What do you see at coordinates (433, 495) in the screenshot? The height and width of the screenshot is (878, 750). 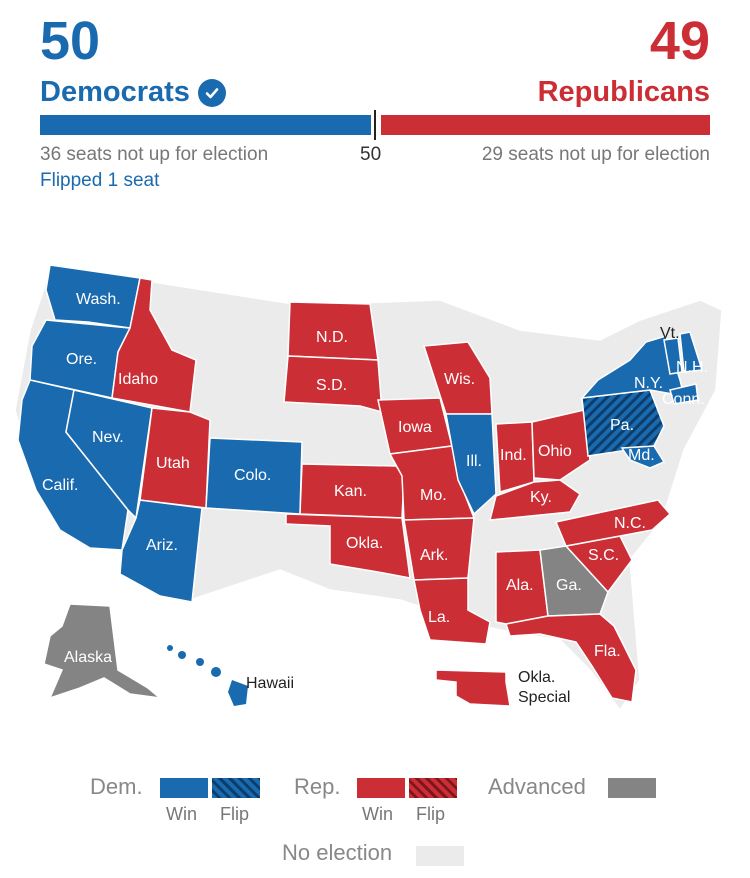 I see `label-missouri: Mo.` at bounding box center [433, 495].